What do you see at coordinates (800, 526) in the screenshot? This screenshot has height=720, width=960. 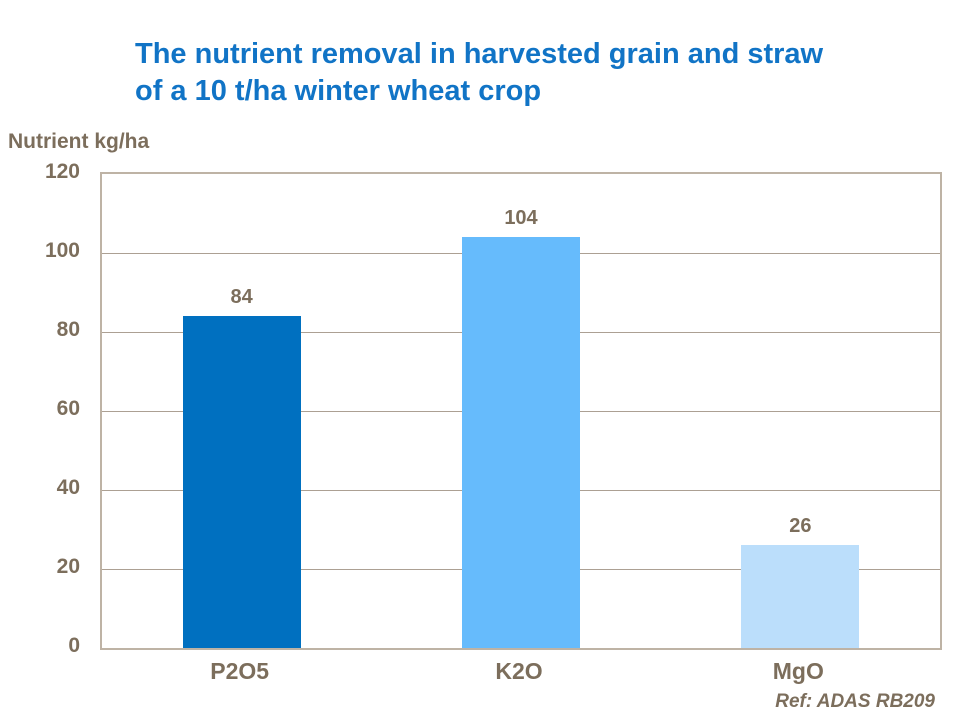 I see `bar-value-label-mgo: 26` at bounding box center [800, 526].